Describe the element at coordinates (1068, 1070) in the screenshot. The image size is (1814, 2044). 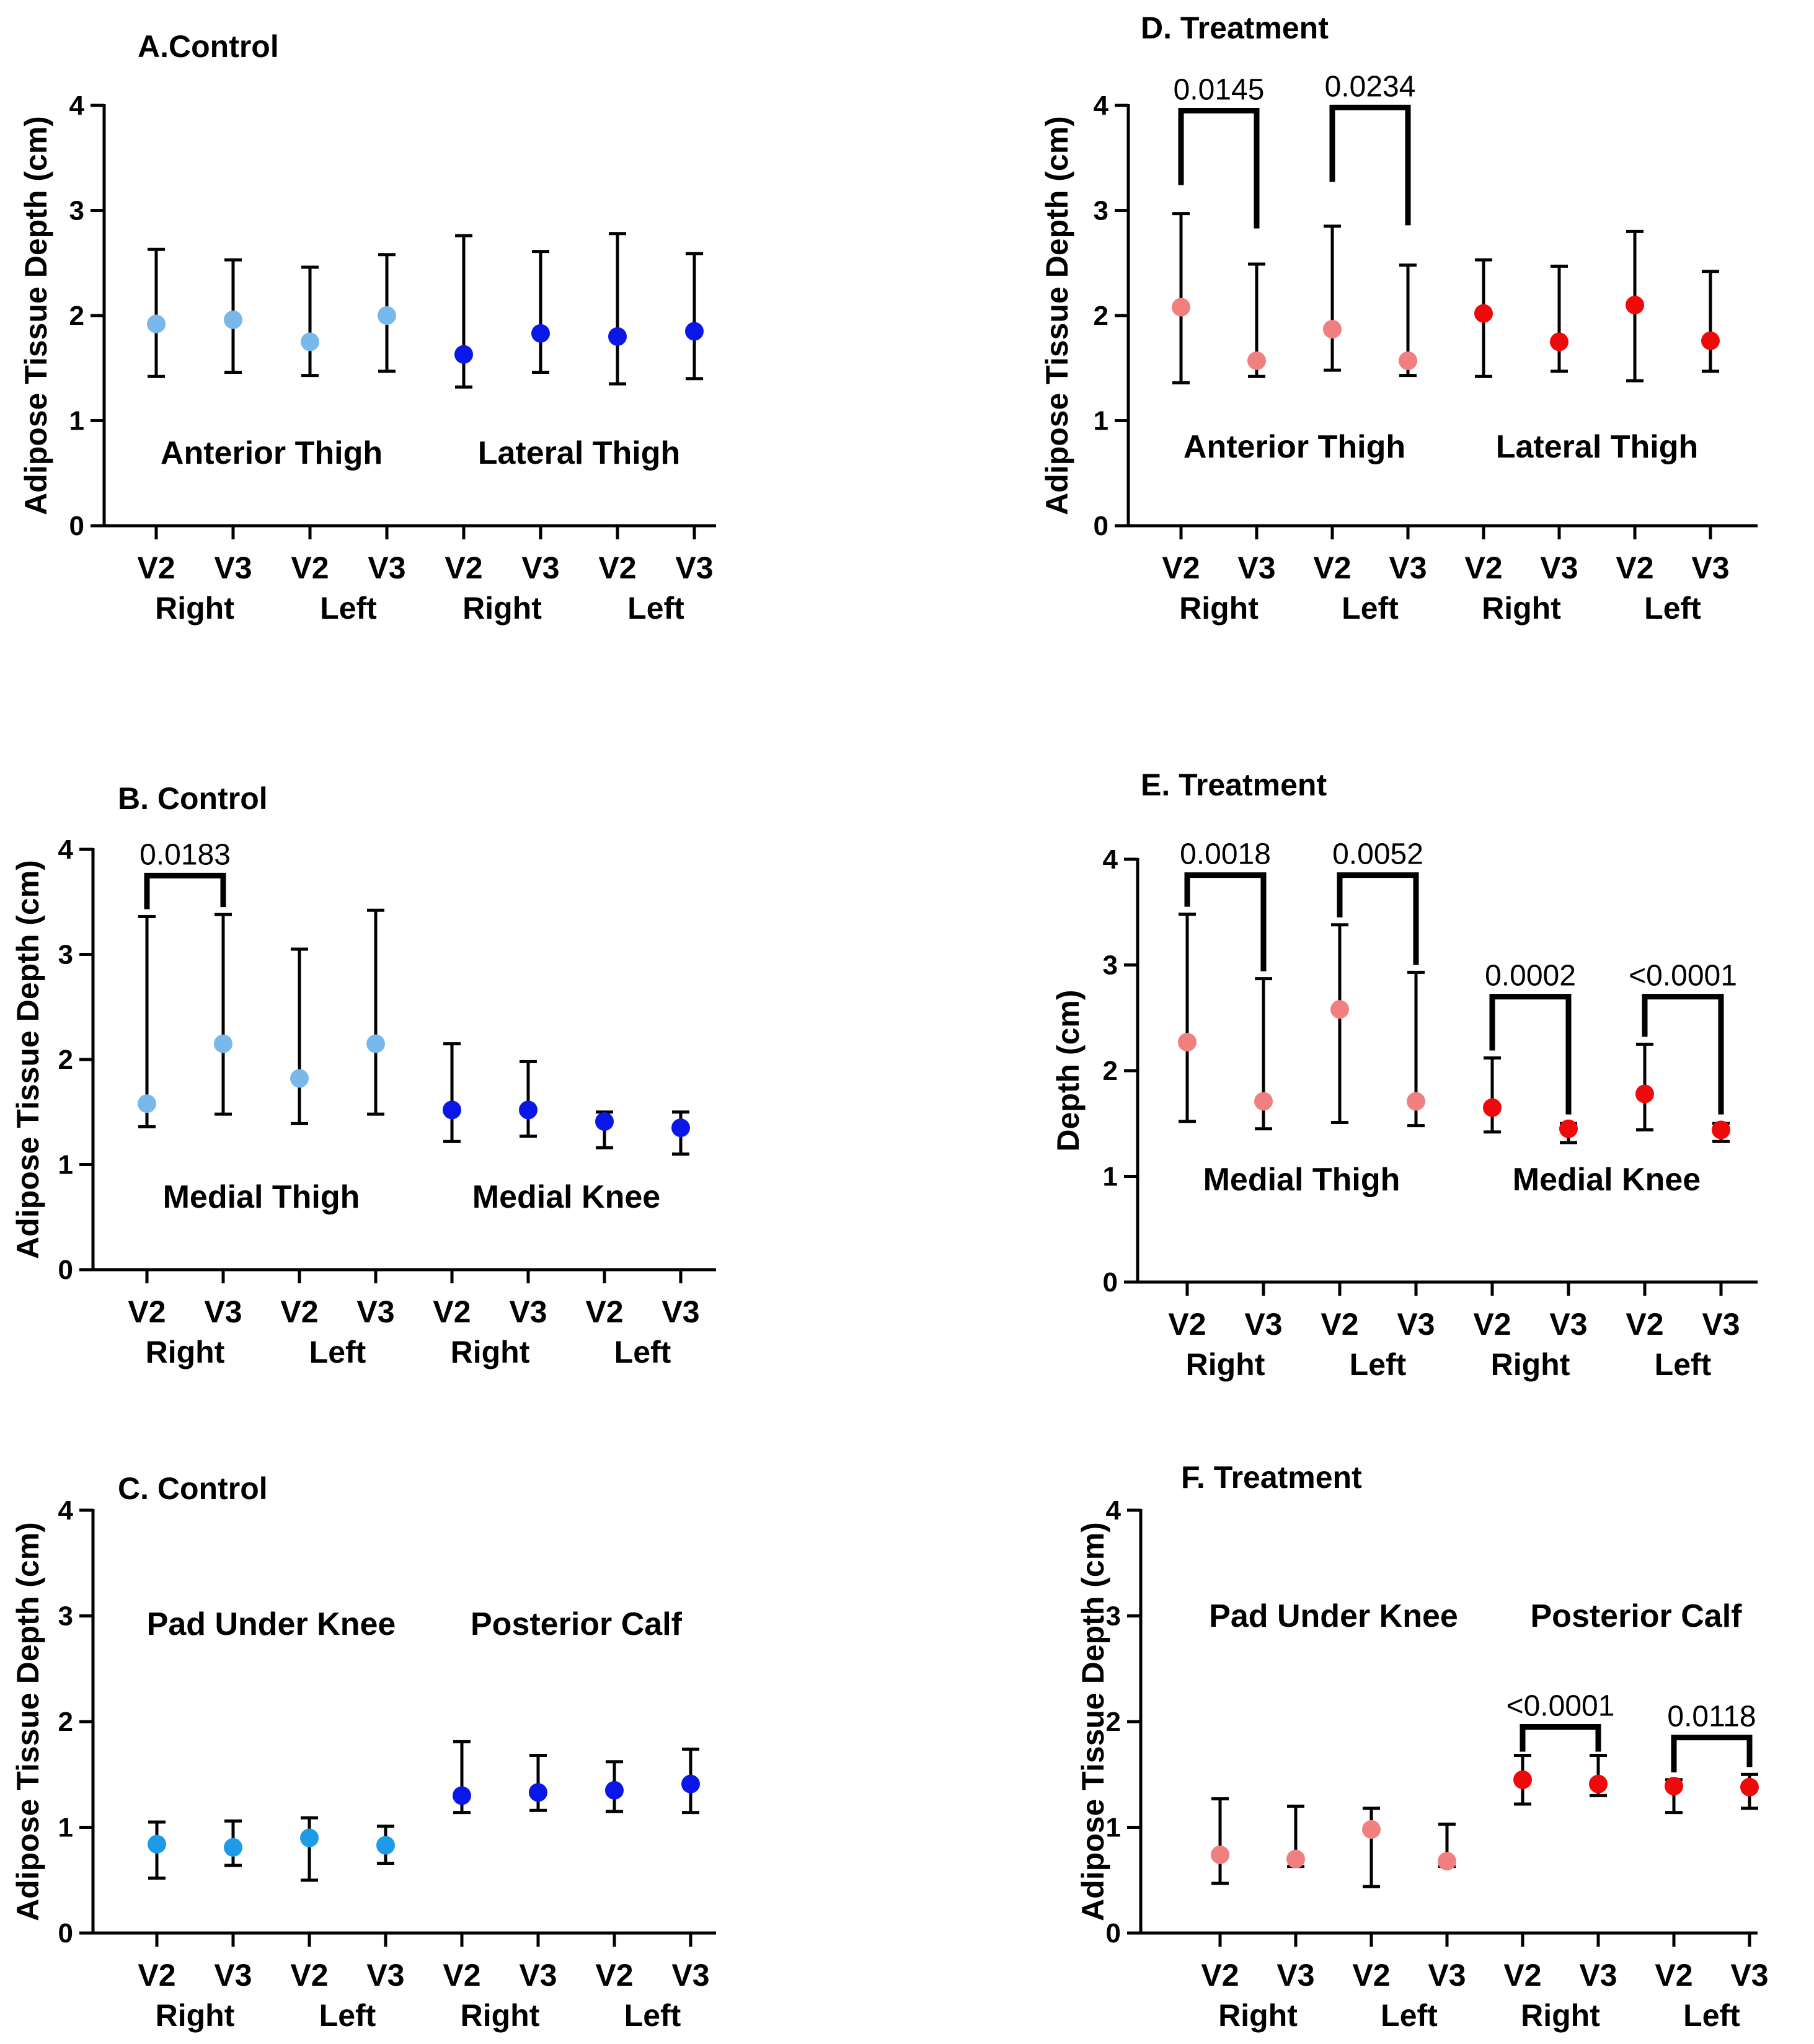
I see `y-axis-label: Depth (cm)` at that location.